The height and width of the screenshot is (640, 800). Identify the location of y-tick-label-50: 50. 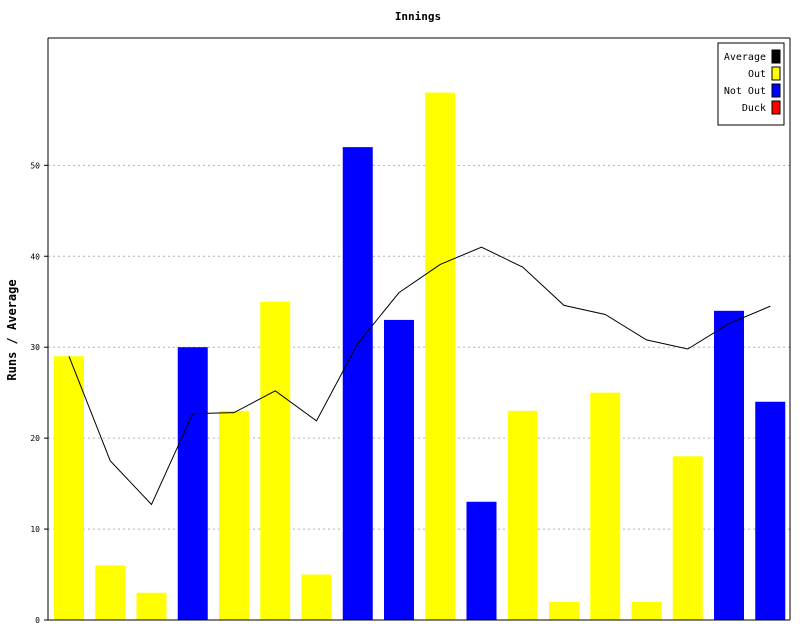
(35, 165).